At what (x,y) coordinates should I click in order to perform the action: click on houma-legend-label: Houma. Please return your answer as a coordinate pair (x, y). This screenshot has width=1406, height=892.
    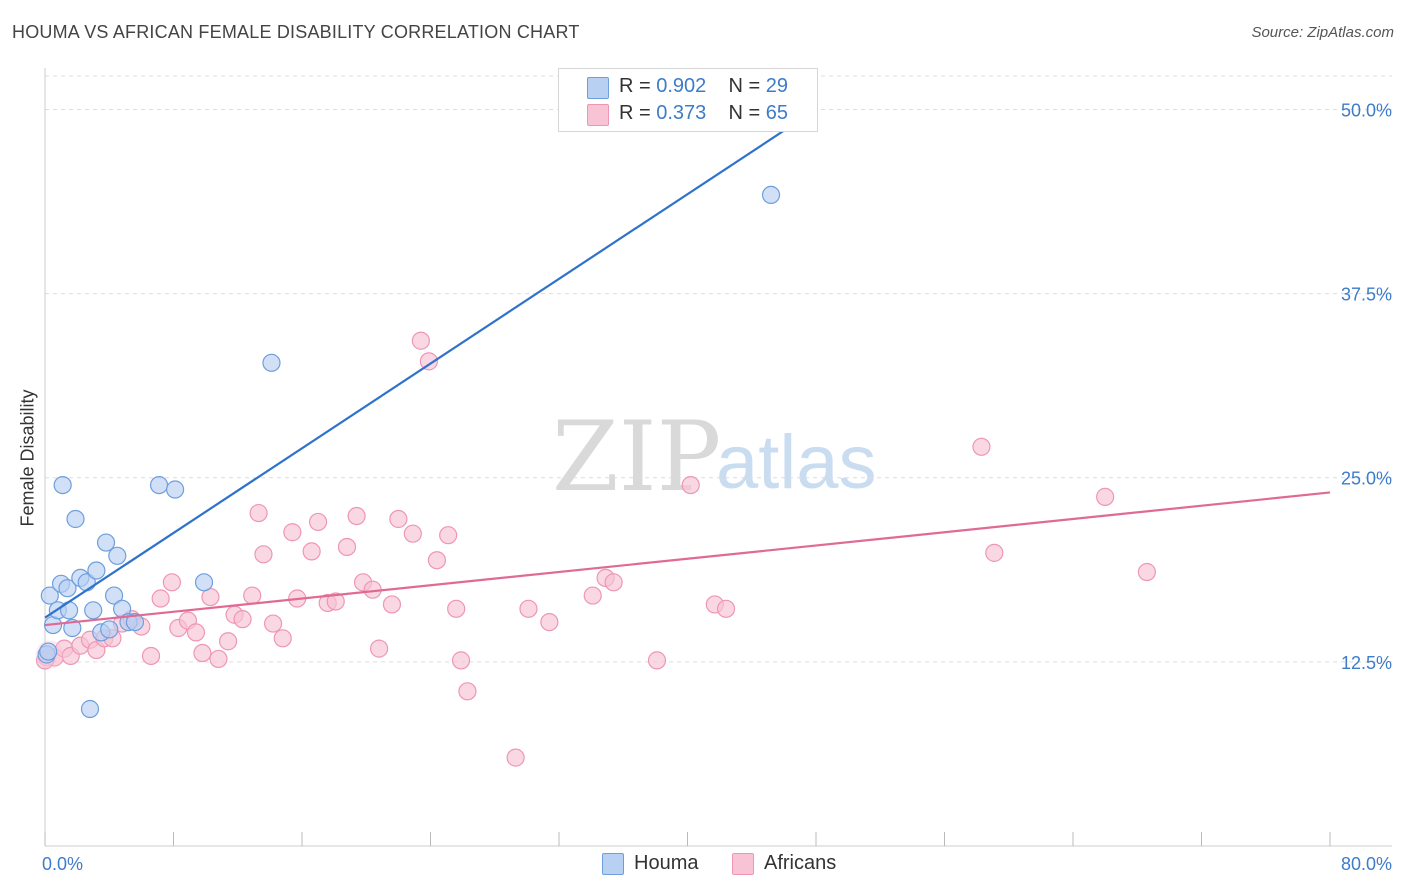
    Looking at the image, I should click on (666, 863).